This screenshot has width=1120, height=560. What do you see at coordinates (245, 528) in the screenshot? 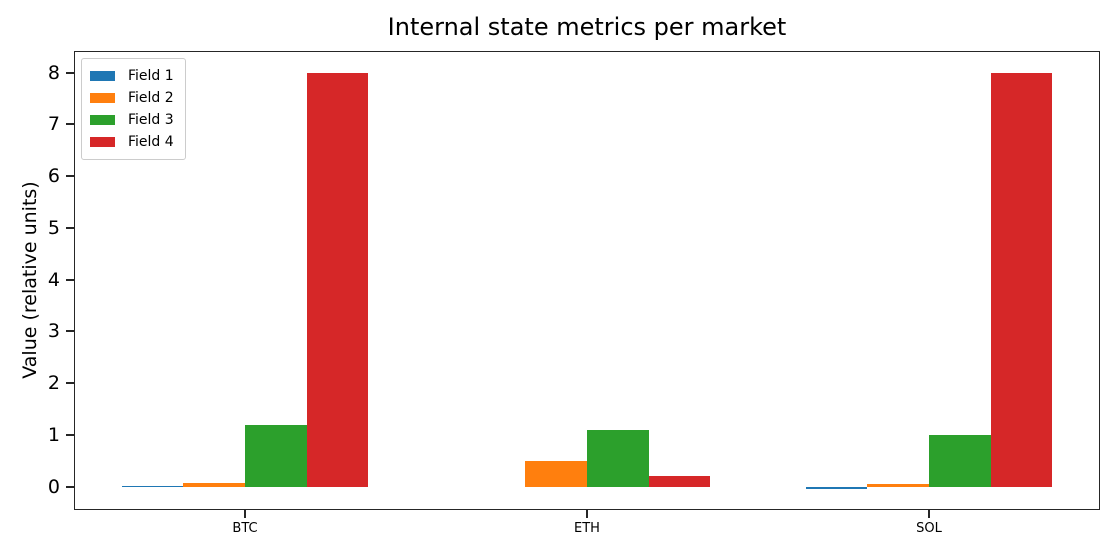
I see `x-tick-label-btc: BTC` at bounding box center [245, 528].